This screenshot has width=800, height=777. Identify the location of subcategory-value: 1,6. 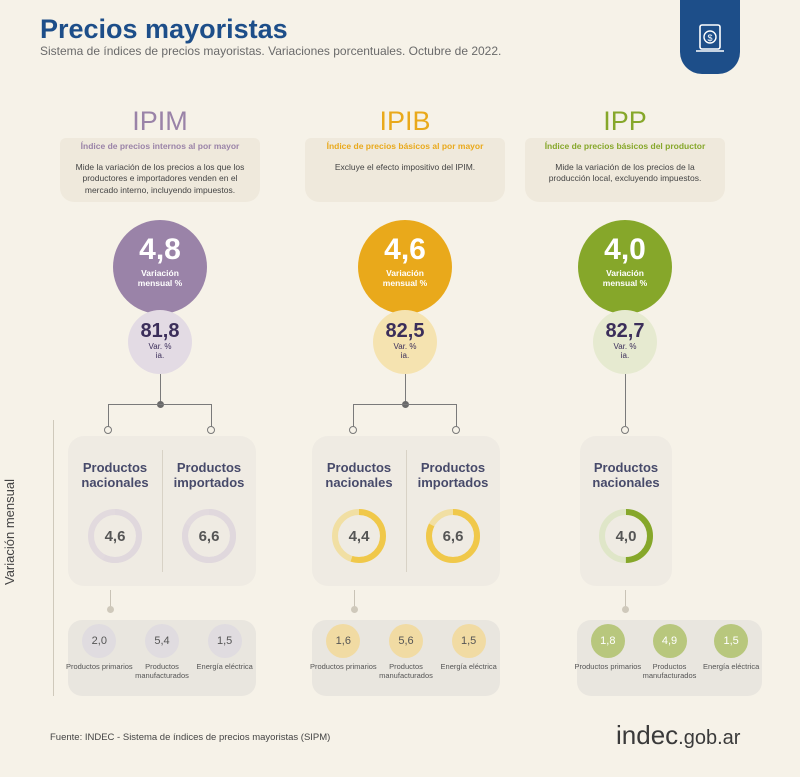
(343, 641).